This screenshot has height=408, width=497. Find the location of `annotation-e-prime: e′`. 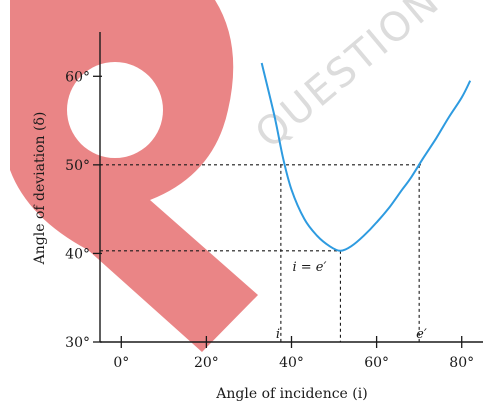

annotation-e-prime: e′ is located at coordinates (421, 334).